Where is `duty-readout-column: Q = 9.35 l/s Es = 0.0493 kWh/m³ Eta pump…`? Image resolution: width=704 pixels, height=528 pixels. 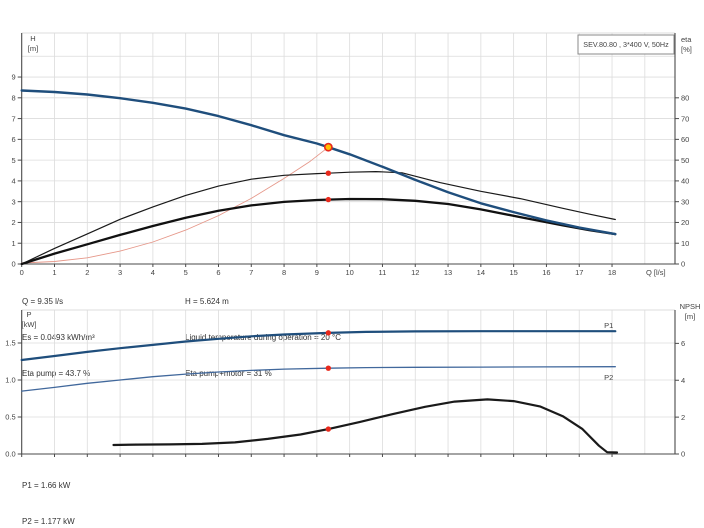
duty-readout-column: Q = 9.35 l/s Es = 0.0493 kWh/m³ Eta pump… is located at coordinates (58, 338).